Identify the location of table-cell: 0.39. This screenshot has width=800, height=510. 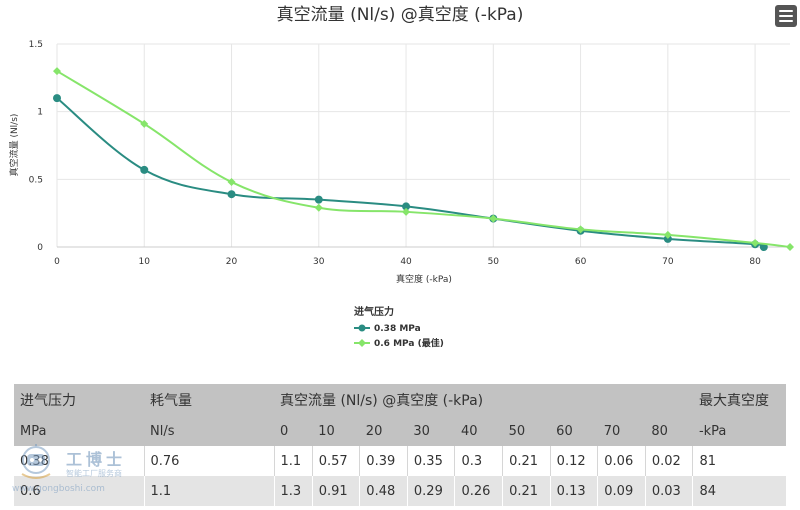
(383, 461).